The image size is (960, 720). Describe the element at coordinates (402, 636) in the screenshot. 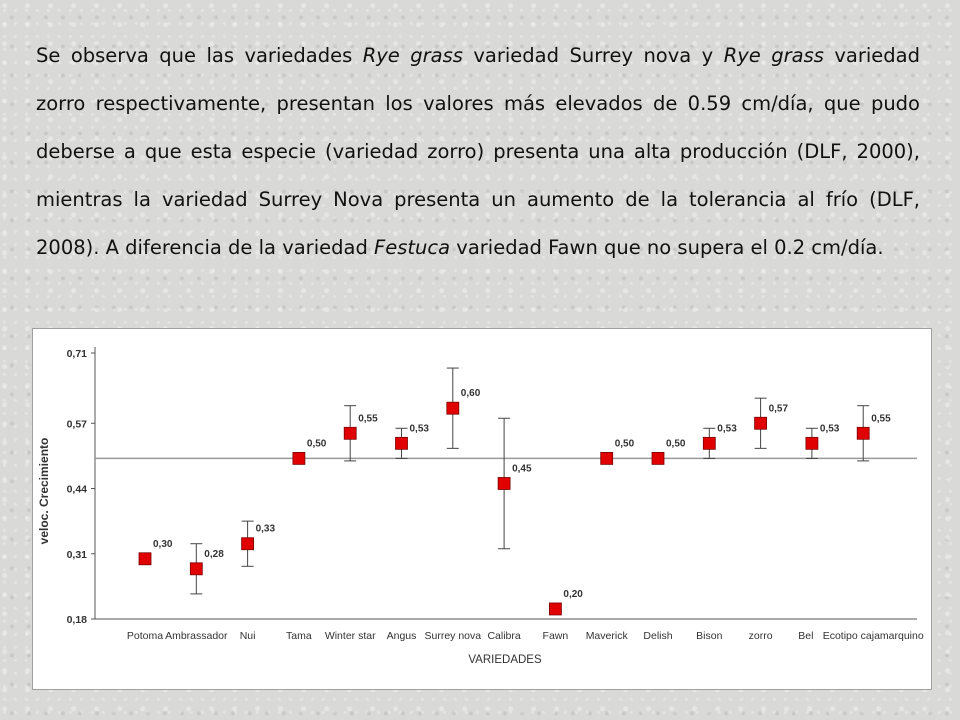

I see `x-tick-label: Angus` at that location.